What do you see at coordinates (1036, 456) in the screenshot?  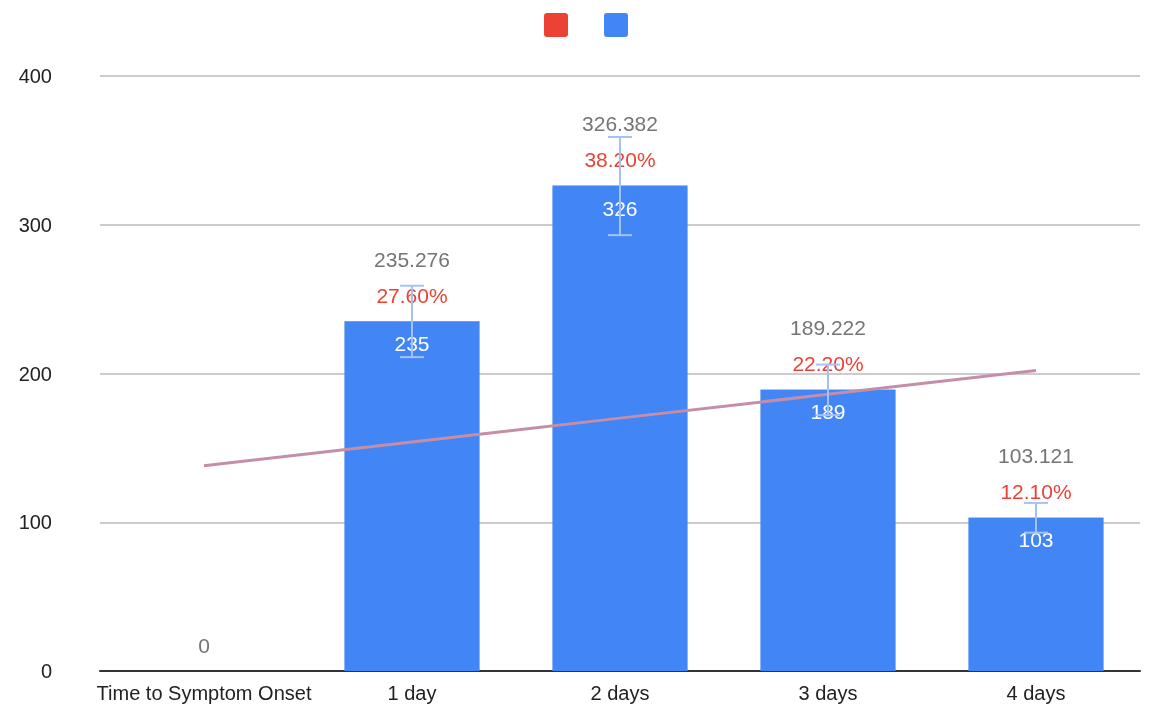 I see `total-label: 103.121` at bounding box center [1036, 456].